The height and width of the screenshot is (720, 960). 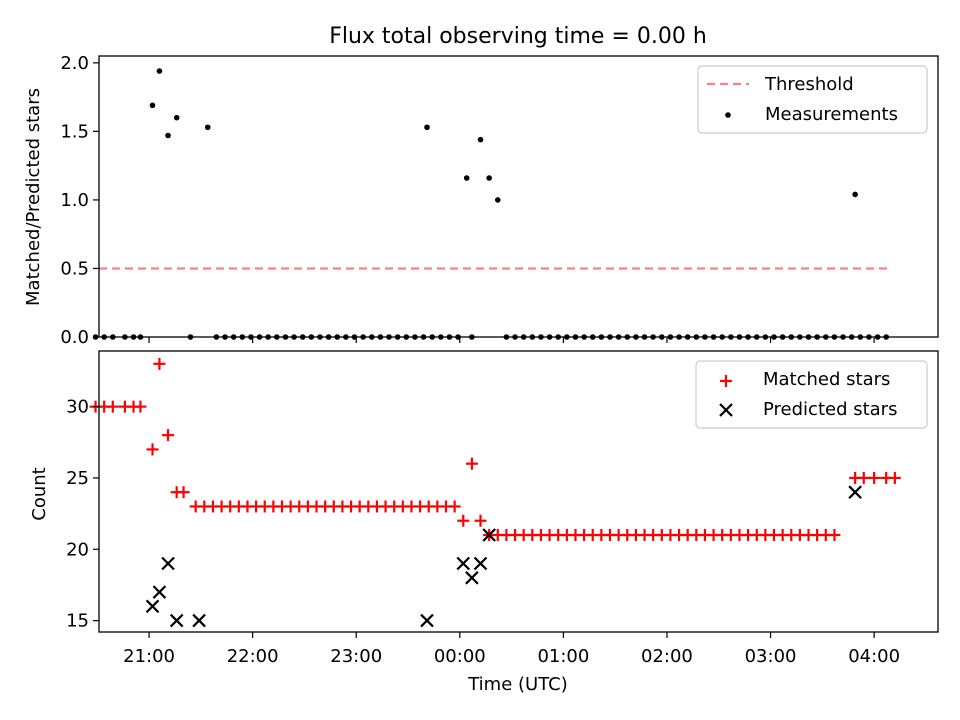 What do you see at coordinates (667, 656) in the screenshot?
I see `x-tick-label: 02:00` at bounding box center [667, 656].